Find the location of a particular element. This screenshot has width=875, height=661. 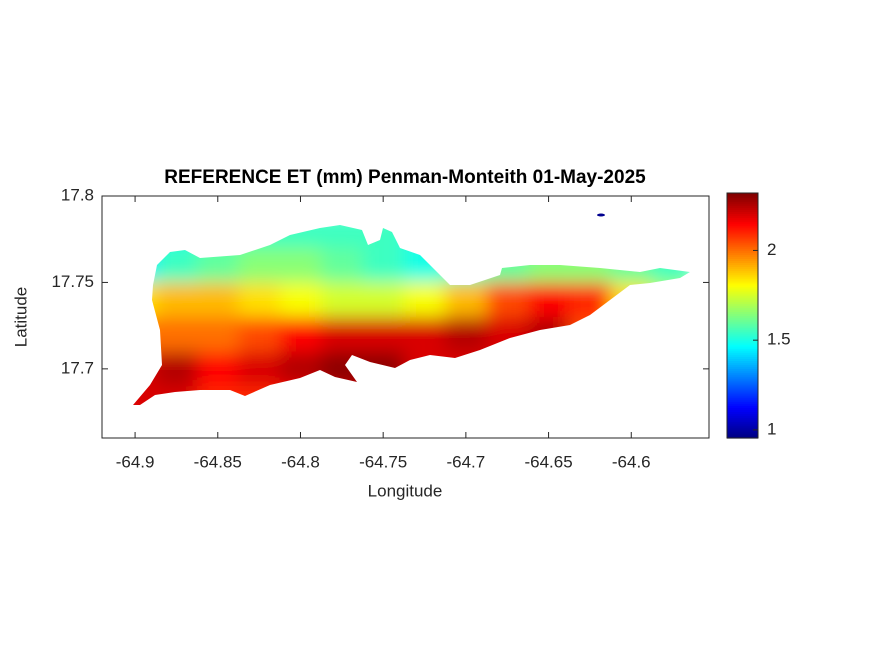

colorbar-tick-label: 2 is located at coordinates (771, 249).